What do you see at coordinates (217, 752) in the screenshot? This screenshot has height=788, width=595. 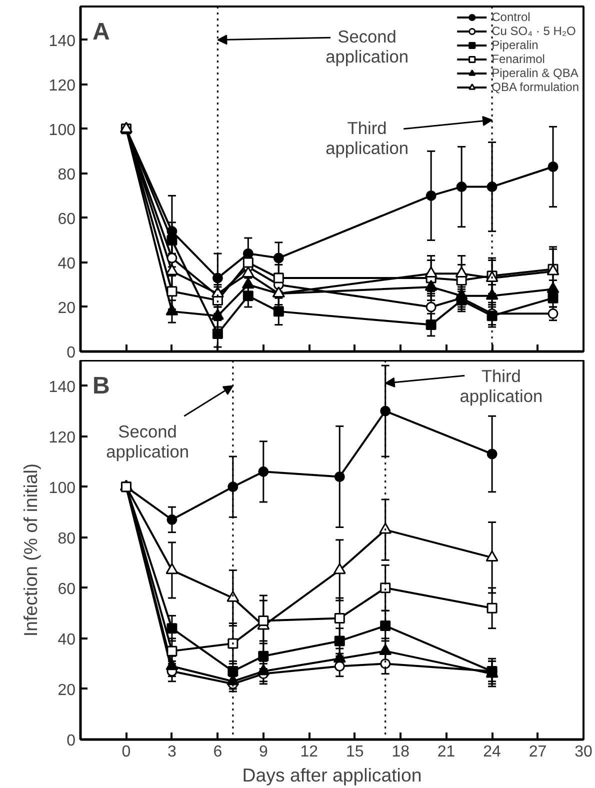 I see `x-tick-label: 6` at bounding box center [217, 752].